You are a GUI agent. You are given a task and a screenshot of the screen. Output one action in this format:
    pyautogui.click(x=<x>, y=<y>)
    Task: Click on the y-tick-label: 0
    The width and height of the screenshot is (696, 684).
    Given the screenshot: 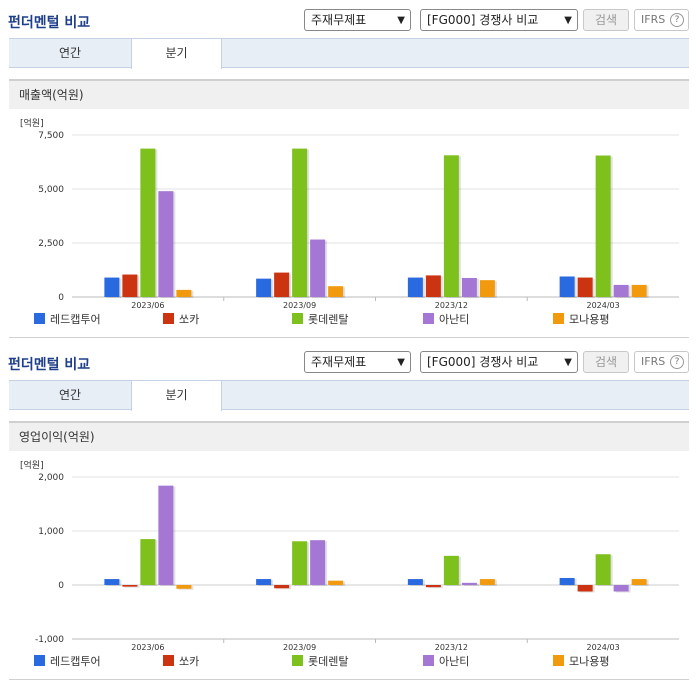 What is the action you would take?
    pyautogui.click(x=61, y=298)
    